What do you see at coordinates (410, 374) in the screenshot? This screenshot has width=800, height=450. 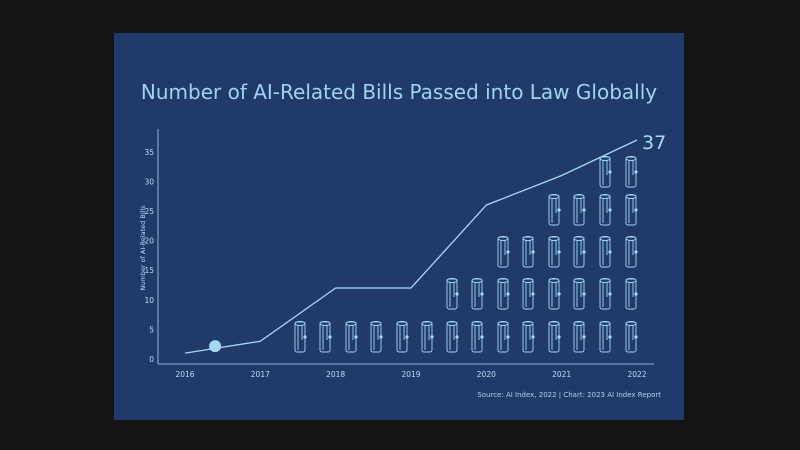 I see `x-tick-label: 2019` at bounding box center [410, 374].